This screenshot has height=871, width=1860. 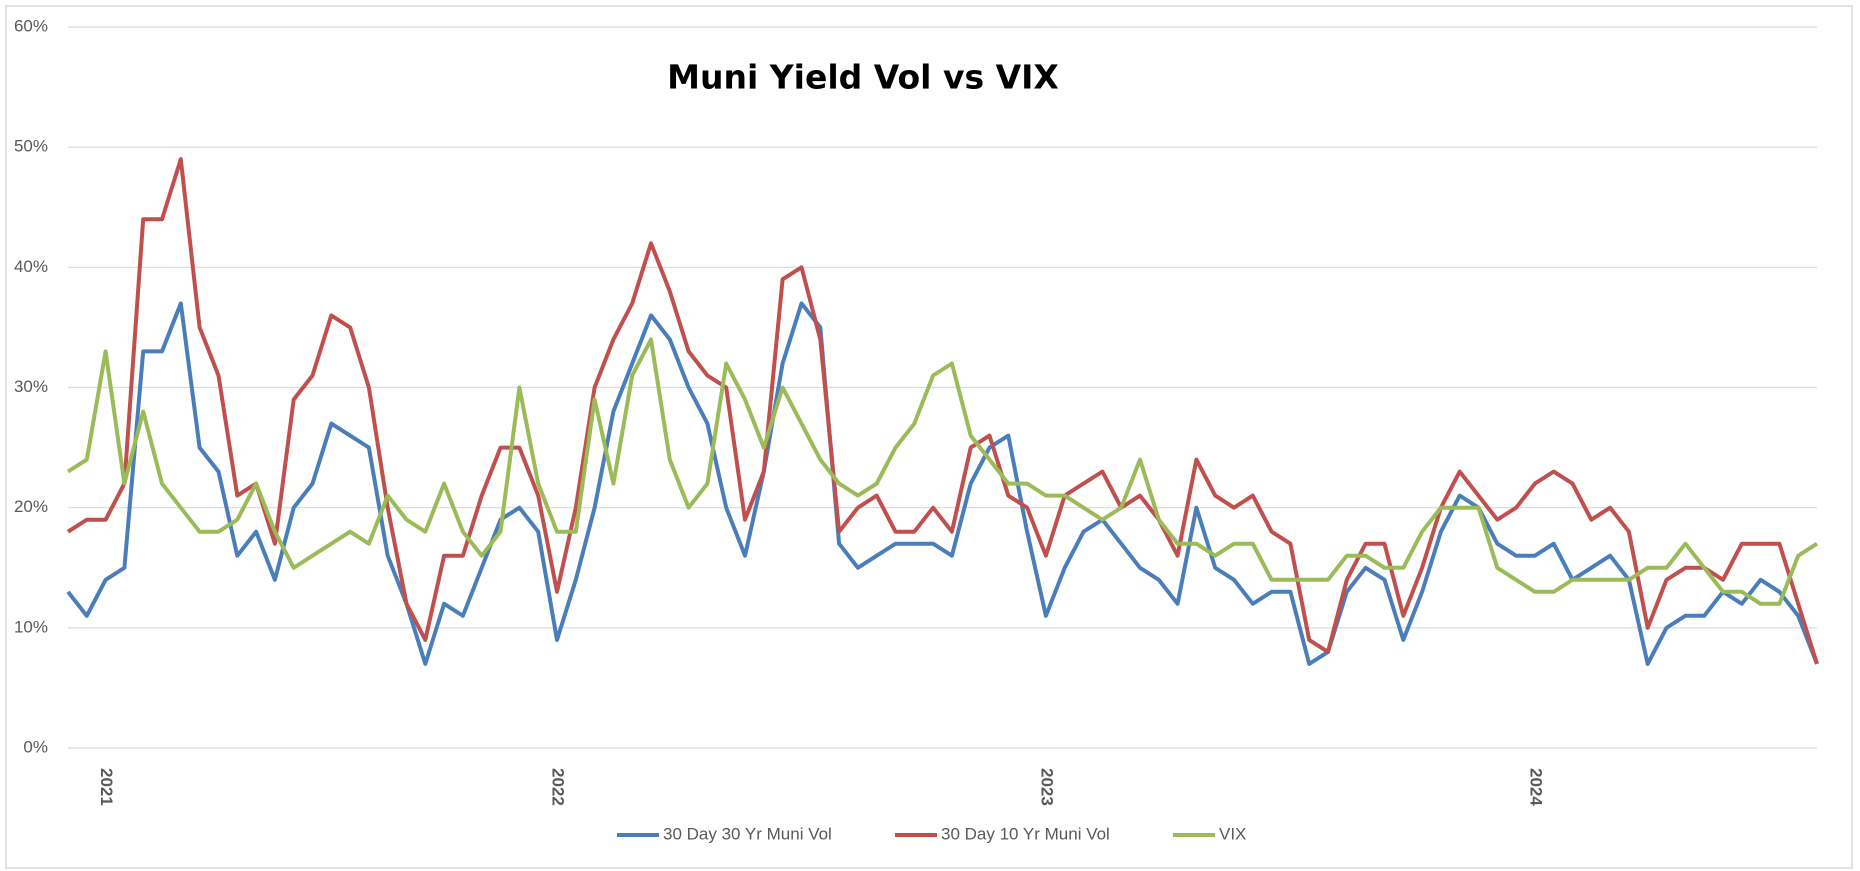 What do you see at coordinates (1046, 787) in the screenshot?
I see `x-tick-label: 2023` at bounding box center [1046, 787].